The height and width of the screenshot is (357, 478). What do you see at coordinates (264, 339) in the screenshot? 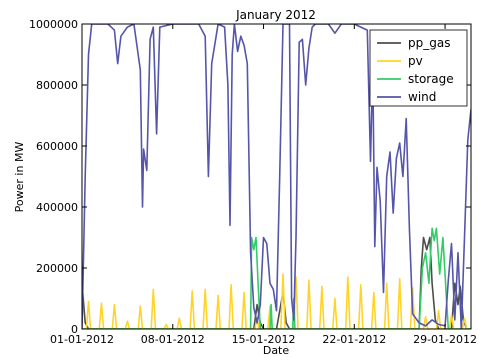
I see `x-tick-label: 15-01-2012` at bounding box center [264, 339].